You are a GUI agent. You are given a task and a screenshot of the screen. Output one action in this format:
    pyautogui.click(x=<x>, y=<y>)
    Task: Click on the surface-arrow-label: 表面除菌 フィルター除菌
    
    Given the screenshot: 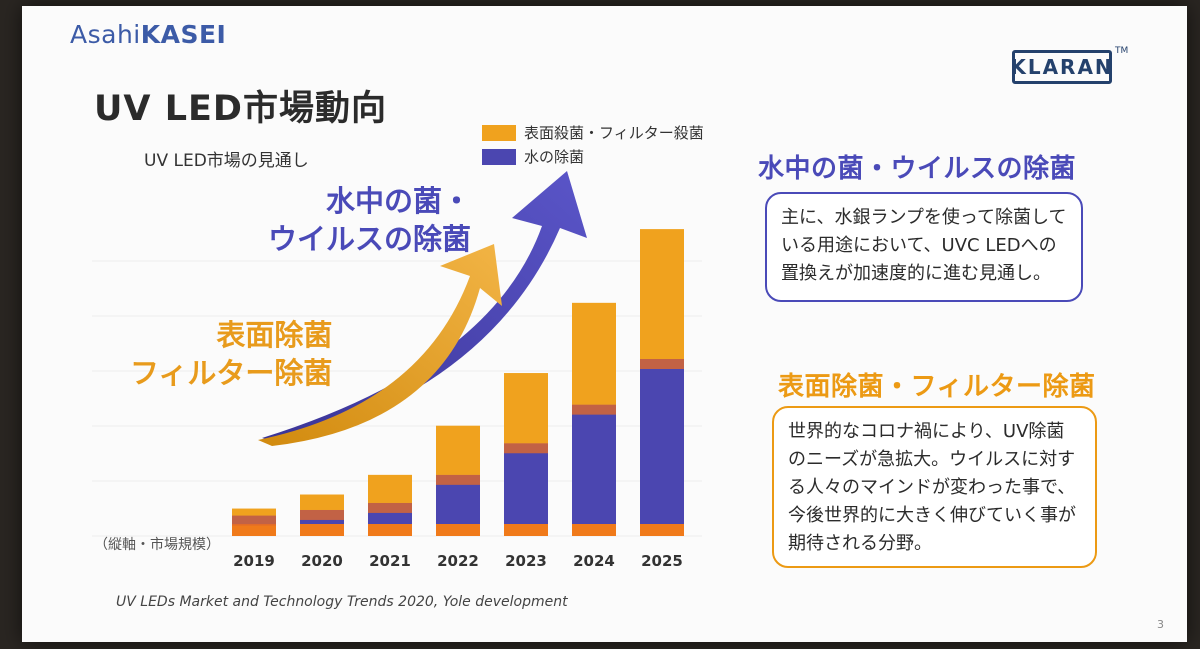 What is the action you would take?
    pyautogui.click(x=231, y=354)
    